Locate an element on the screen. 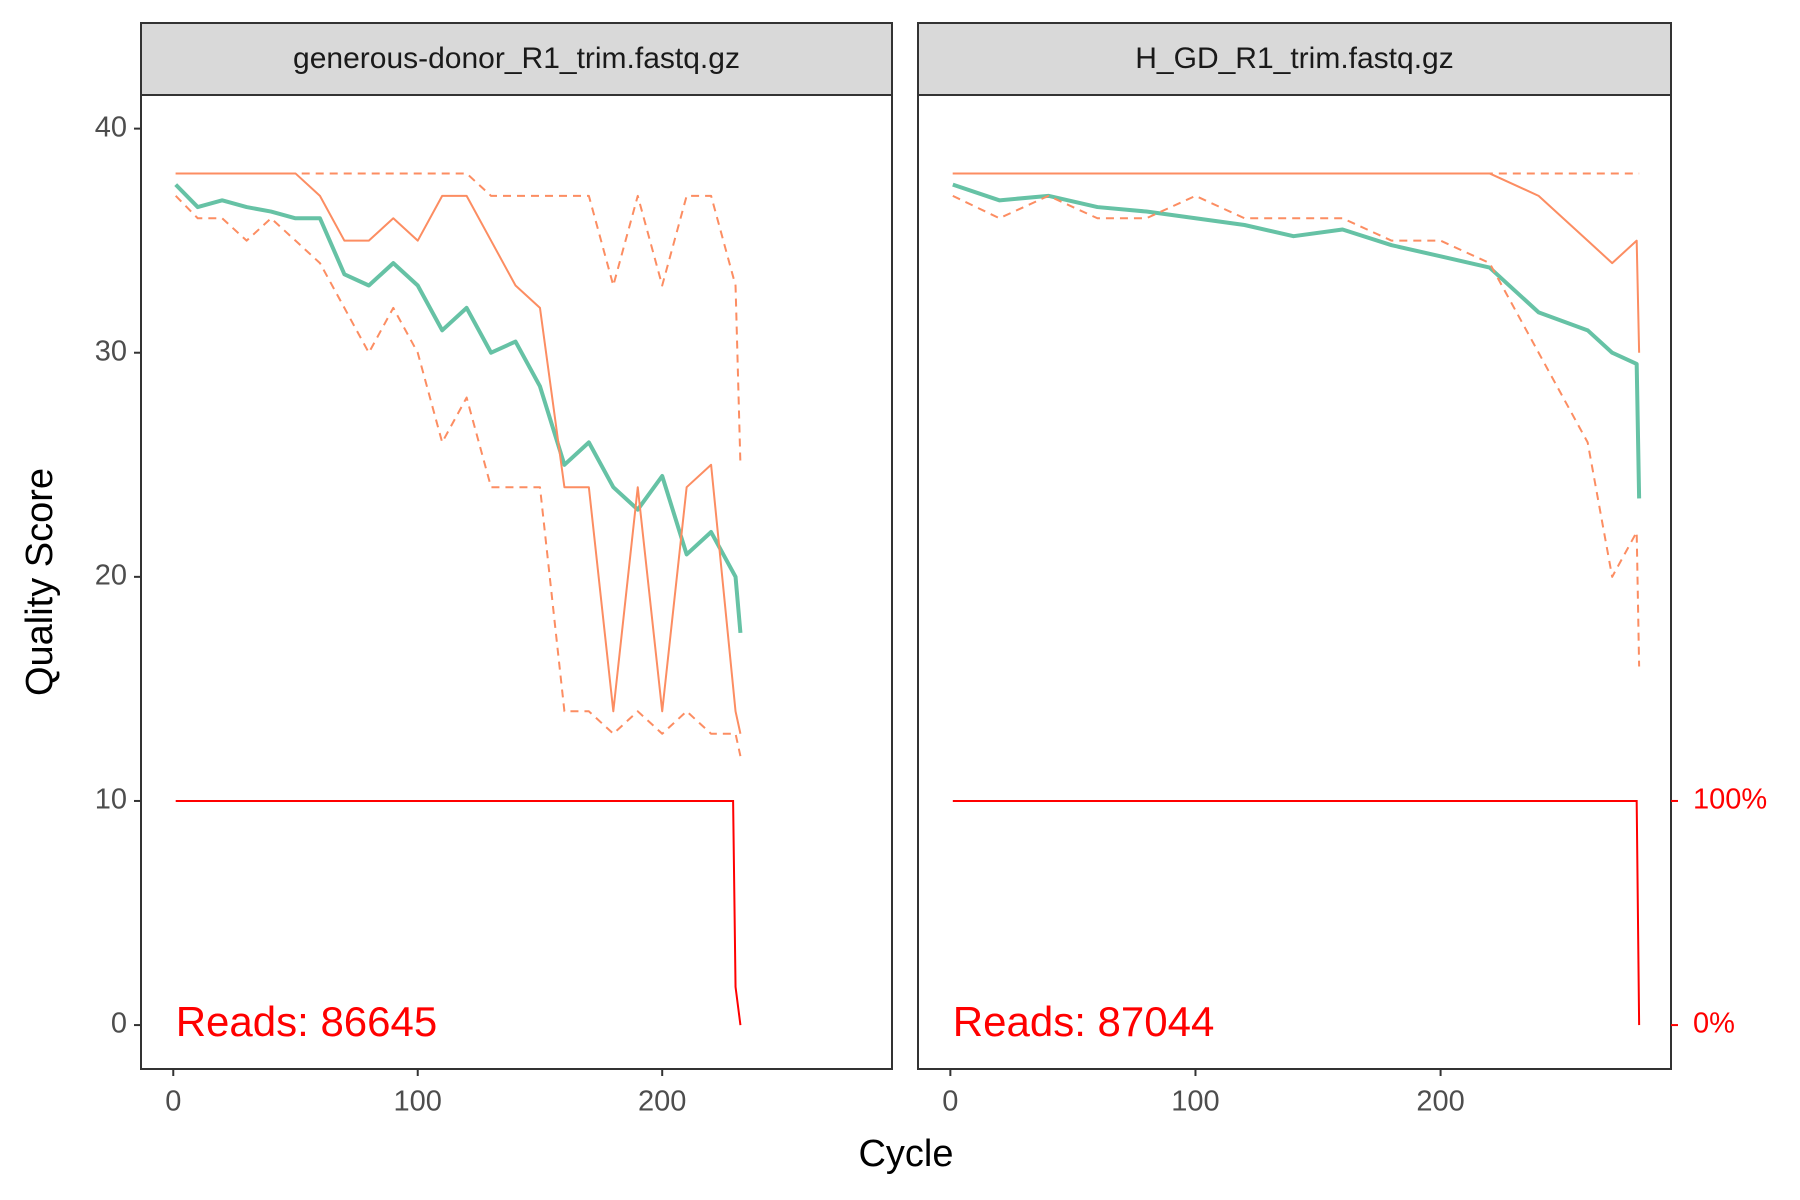 This screenshot has width=1800, height=1200. facet-title: generous-donor_R1_trim.fastq.gz is located at coordinates (516, 58).